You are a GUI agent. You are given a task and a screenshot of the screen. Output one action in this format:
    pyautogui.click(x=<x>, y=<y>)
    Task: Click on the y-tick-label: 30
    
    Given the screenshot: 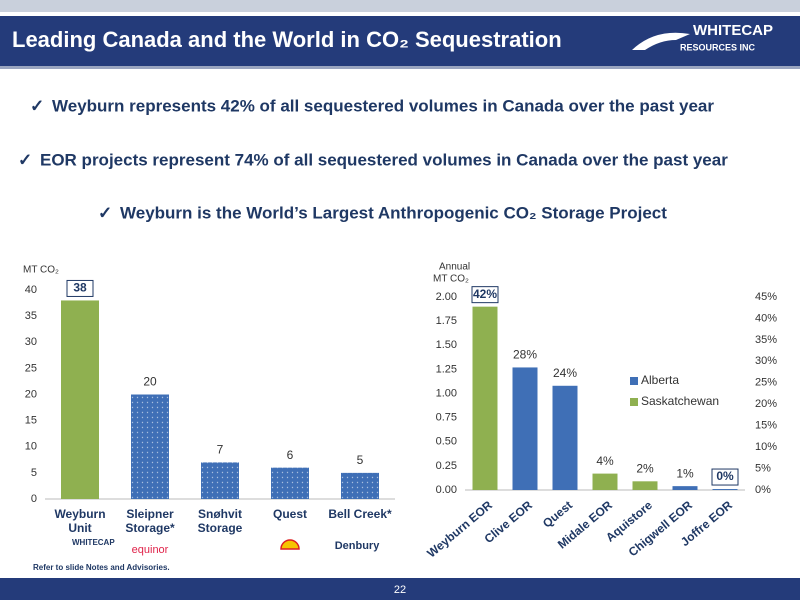 What is the action you would take?
    pyautogui.click(x=31, y=342)
    